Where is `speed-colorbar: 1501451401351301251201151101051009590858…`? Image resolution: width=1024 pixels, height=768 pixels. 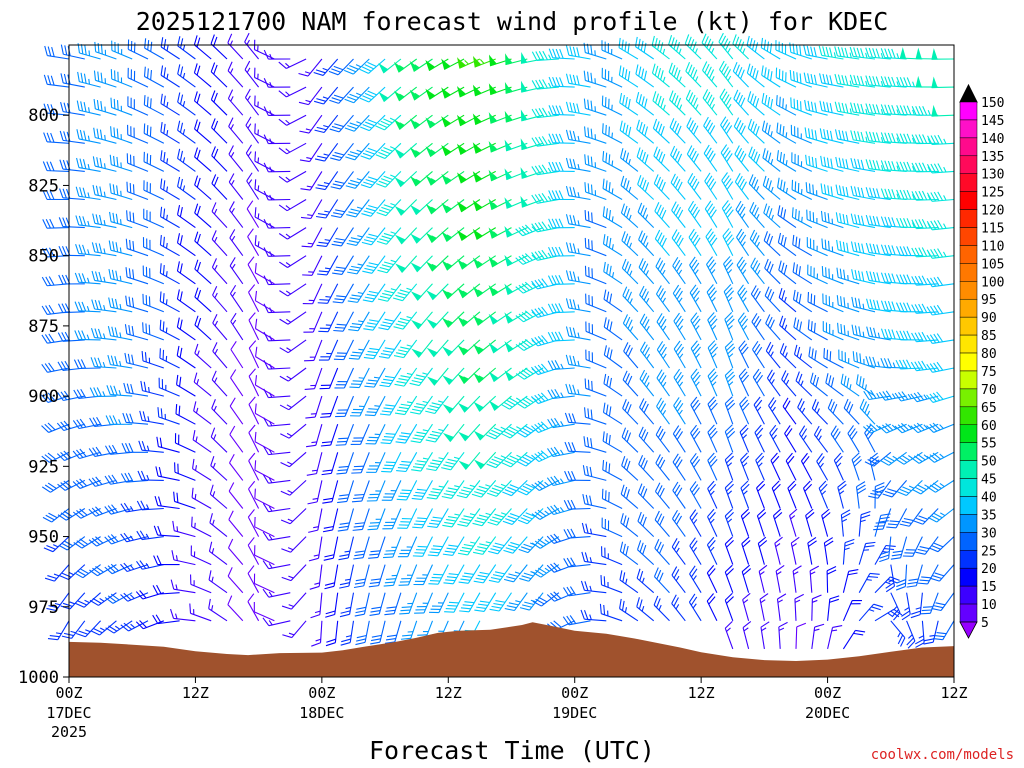
speed-colorbar: 1501451401351301251201151101051009590858… is located at coordinates (981, 361).